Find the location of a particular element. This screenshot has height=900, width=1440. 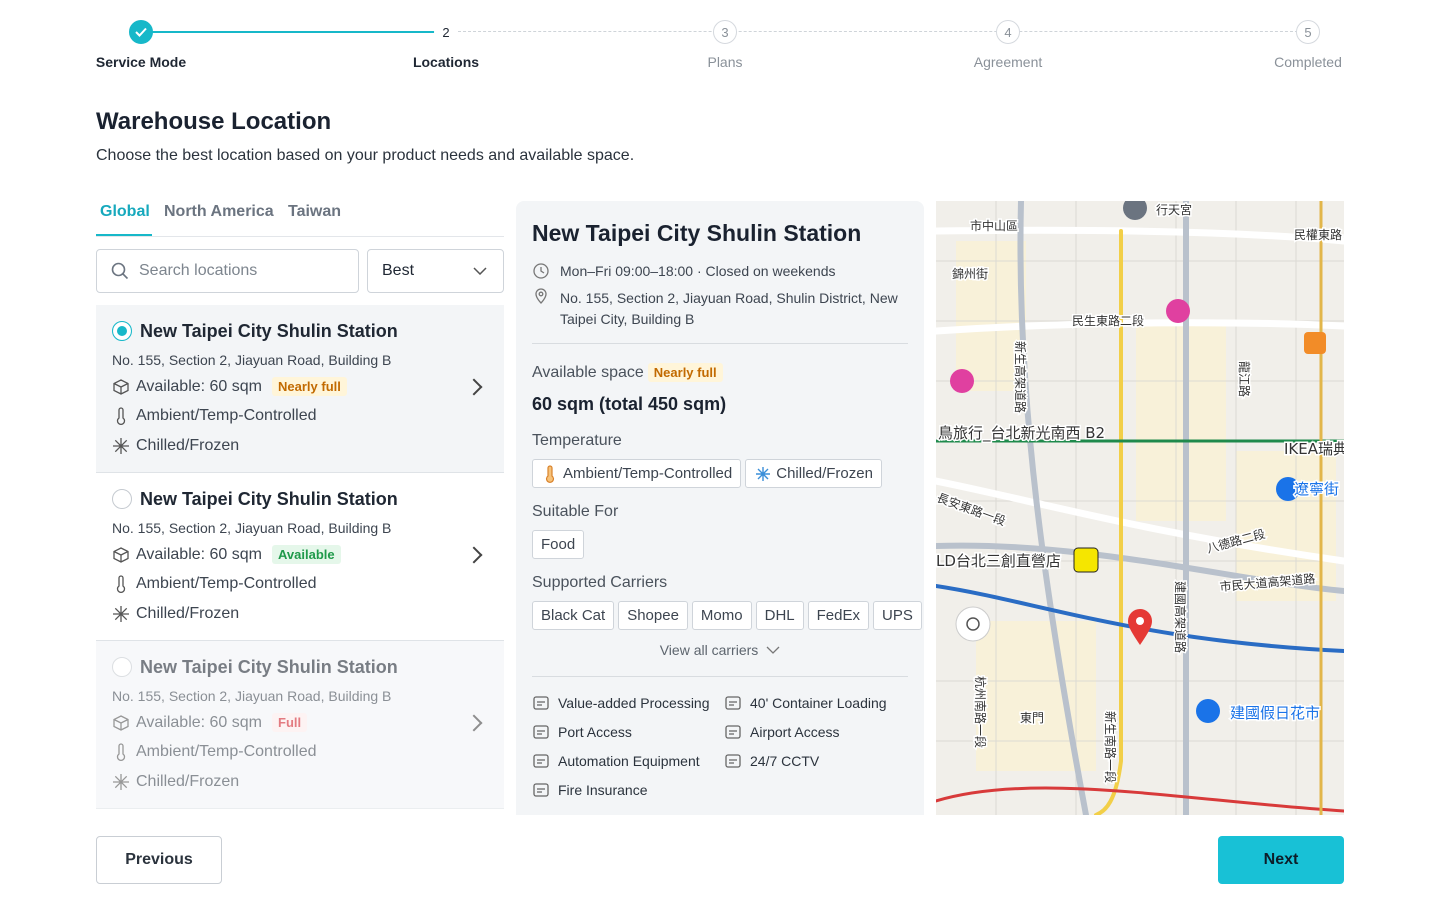

sort-select: Best is located at coordinates (435, 271).